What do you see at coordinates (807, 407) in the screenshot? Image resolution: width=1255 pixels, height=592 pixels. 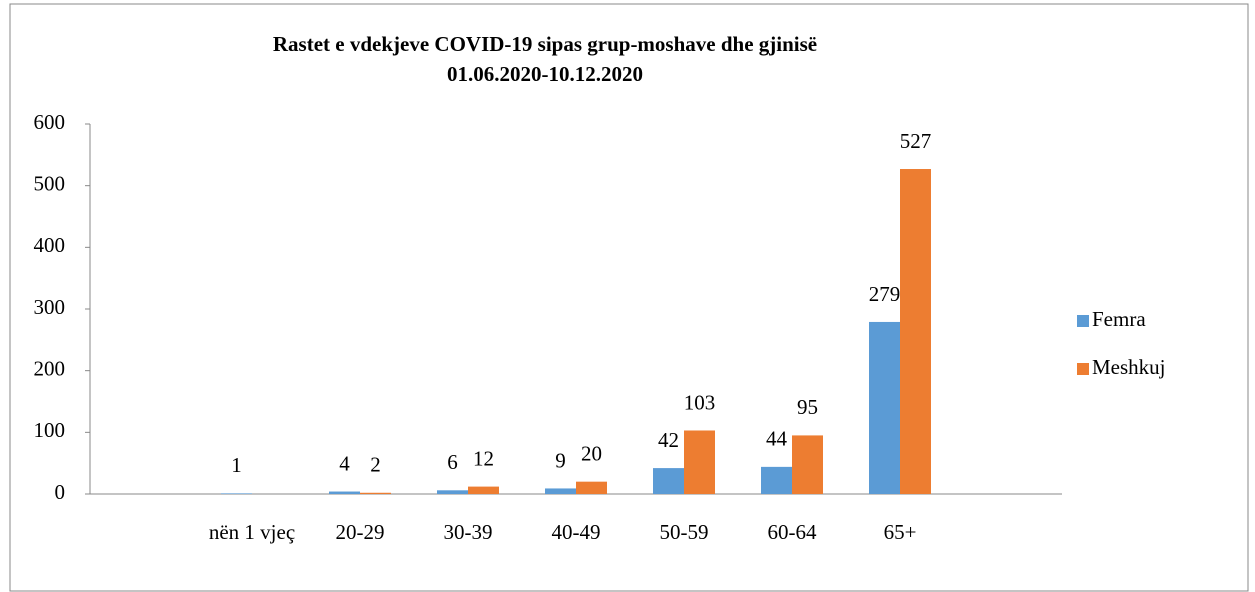 I see `data-label: 95` at bounding box center [807, 407].